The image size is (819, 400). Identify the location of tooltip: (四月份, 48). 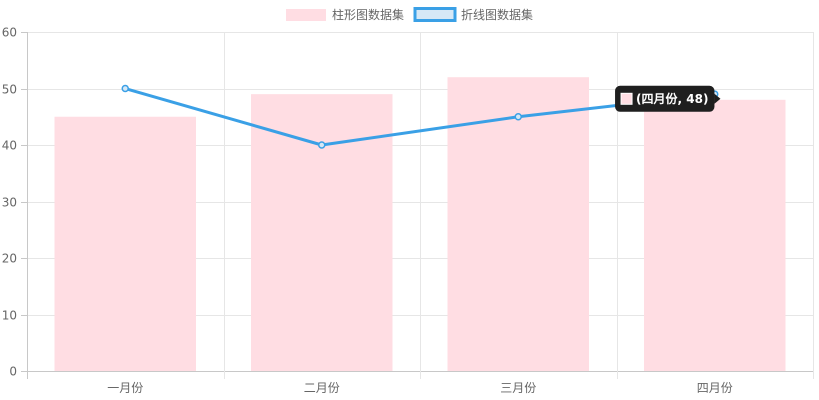
(668, 98).